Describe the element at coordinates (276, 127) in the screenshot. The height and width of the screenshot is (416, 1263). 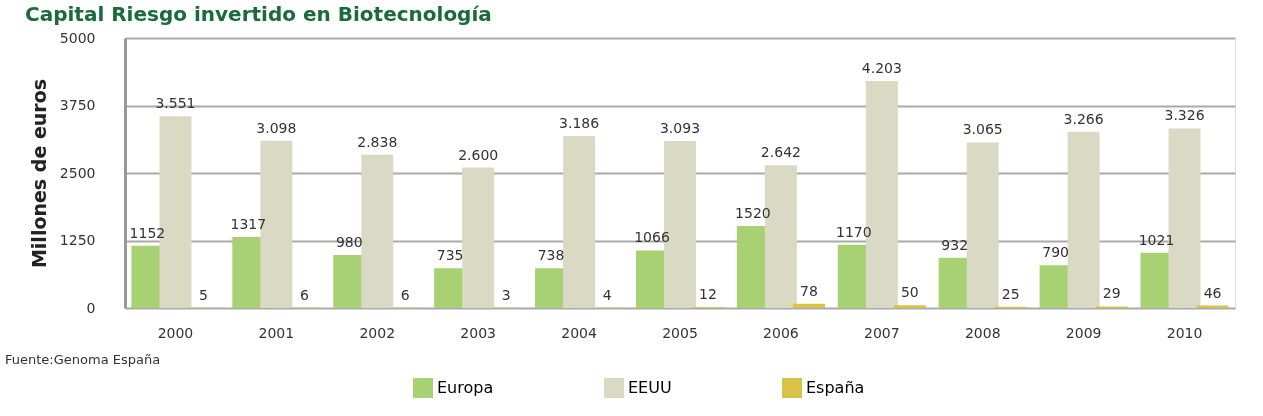
I see `data-label: 3.098` at that location.